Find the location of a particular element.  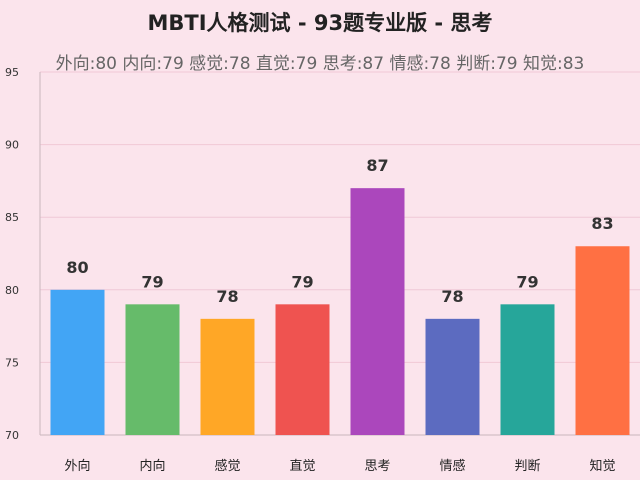

x-tick-label: 情感 is located at coordinates (452, 466).